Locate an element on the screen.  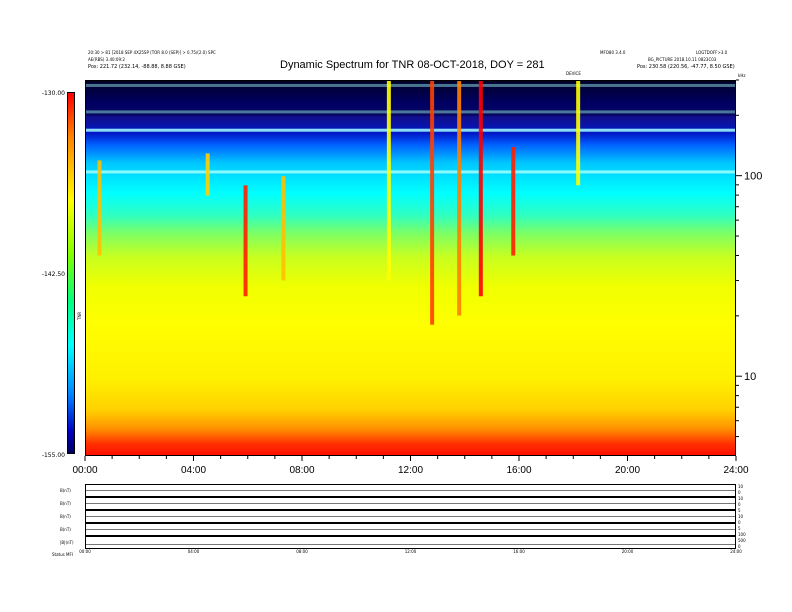
colorbar-tick-label: -155.00 is located at coordinates (53, 455).